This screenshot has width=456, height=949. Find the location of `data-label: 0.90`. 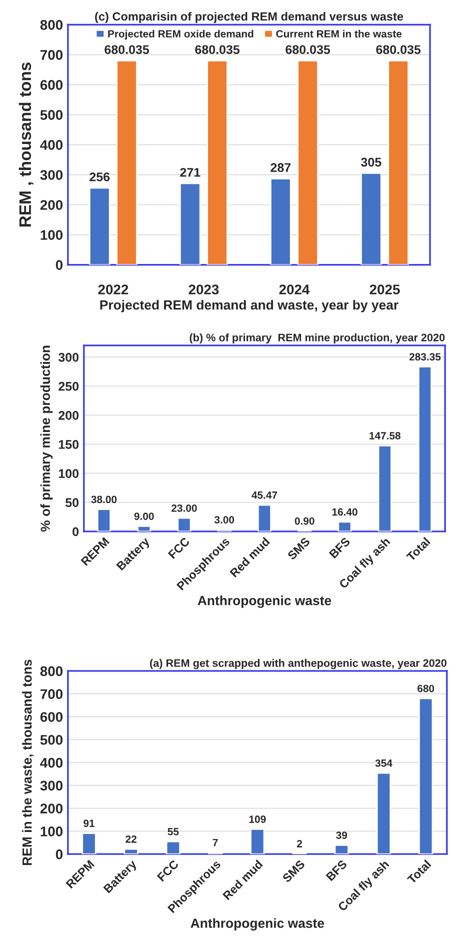

data-label: 0.90 is located at coordinates (304, 521).